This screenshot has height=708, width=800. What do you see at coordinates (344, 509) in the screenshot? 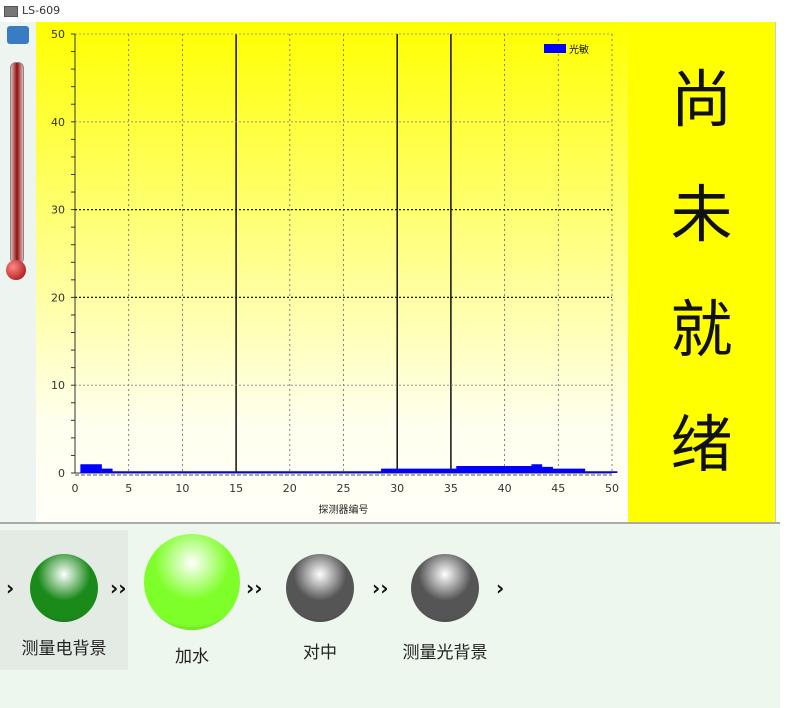
I see `x-axis-label: 探测器编号` at bounding box center [344, 509].